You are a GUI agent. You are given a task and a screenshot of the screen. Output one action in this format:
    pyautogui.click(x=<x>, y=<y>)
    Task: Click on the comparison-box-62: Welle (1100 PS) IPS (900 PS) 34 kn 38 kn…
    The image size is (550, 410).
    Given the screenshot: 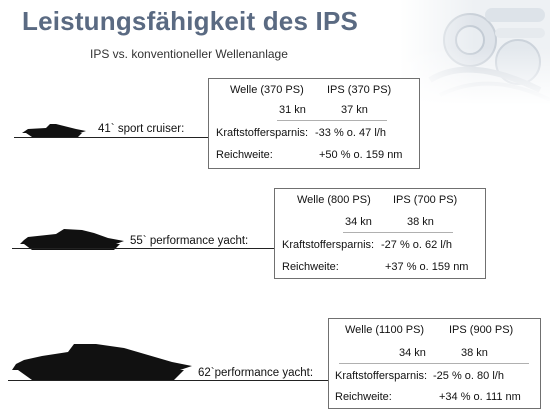 What is the action you would take?
    pyautogui.click(x=434, y=363)
    